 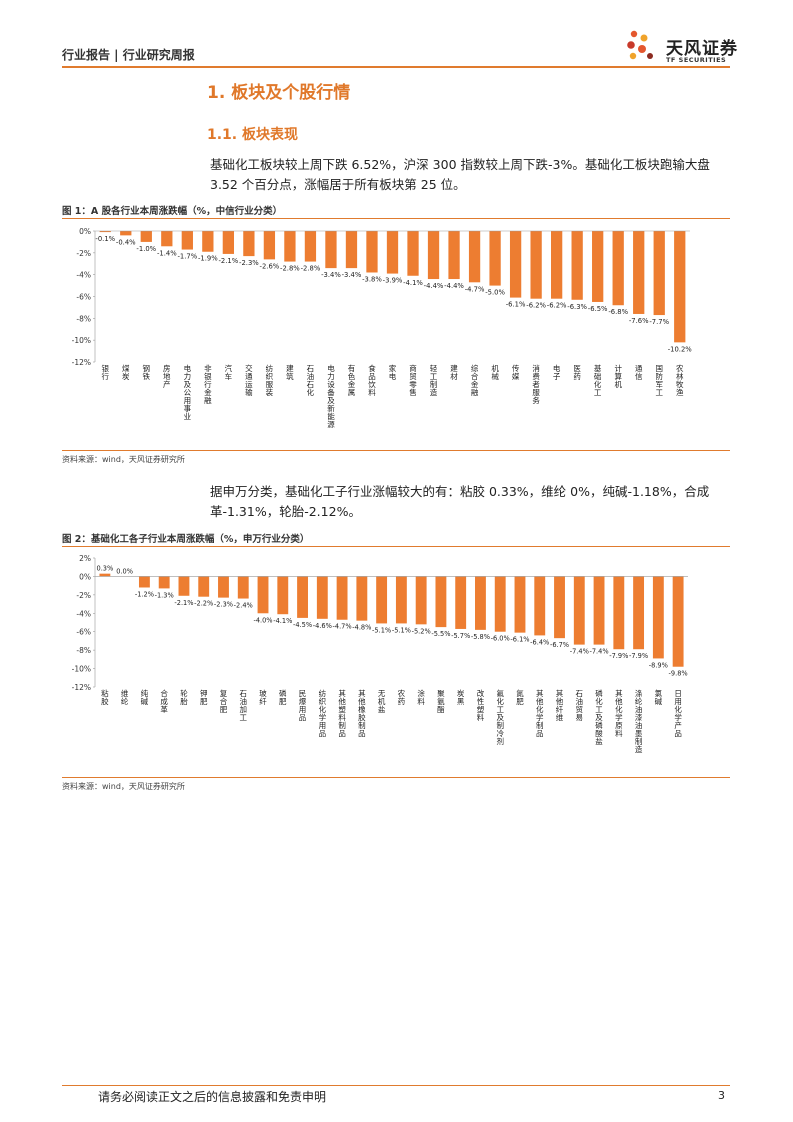 What do you see at coordinates (559, 645) in the screenshot?
I see `fig2-data-label: -6.7%` at bounding box center [559, 645].